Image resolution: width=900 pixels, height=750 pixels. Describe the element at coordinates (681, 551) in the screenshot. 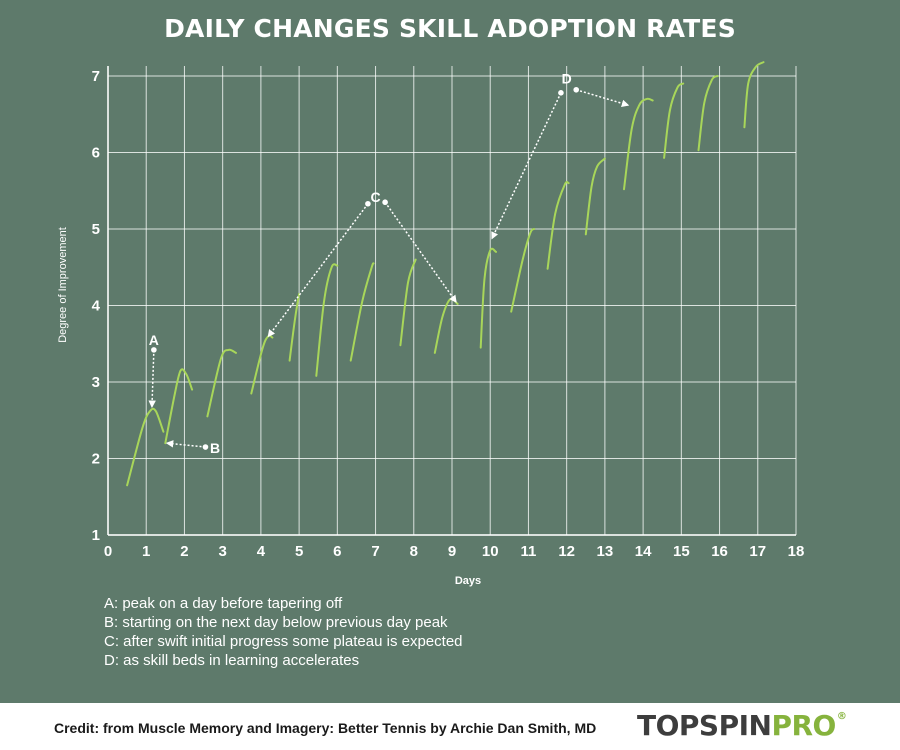

I see `x-tick-label: 15` at that location.